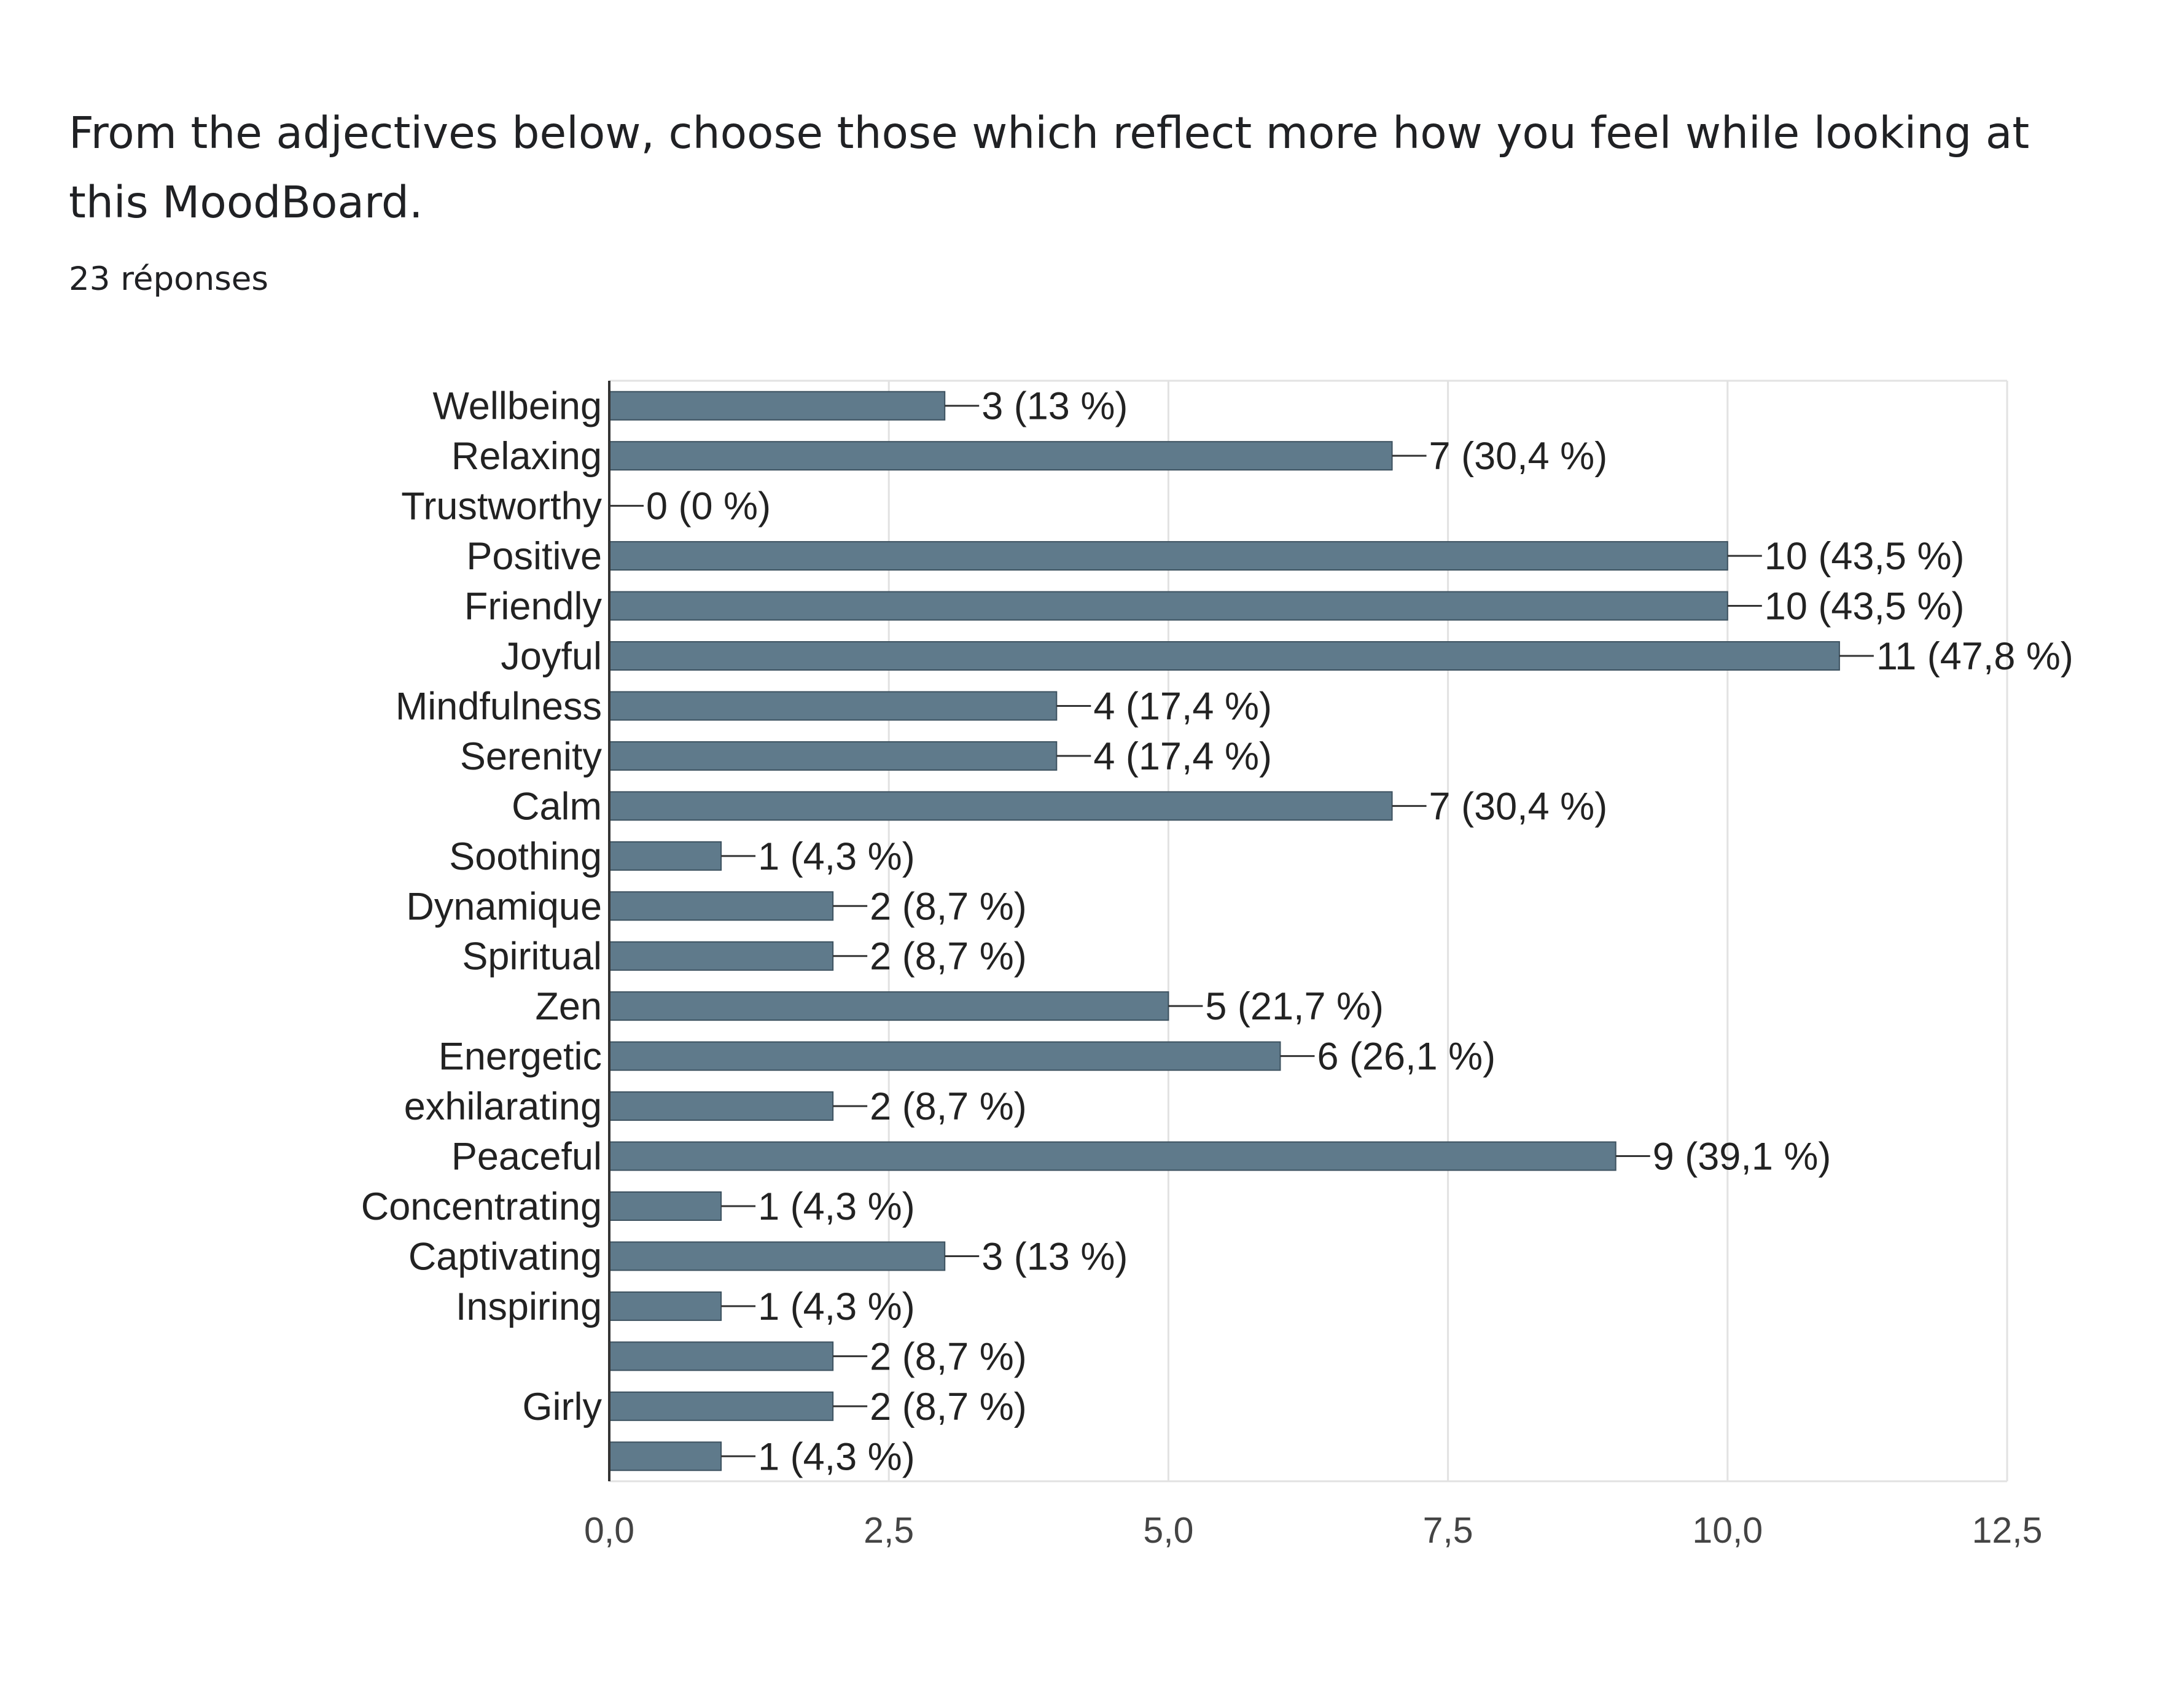 The width and height of the screenshot is (2184, 1687). I want to click on category-label: Positive, so click(534, 556).